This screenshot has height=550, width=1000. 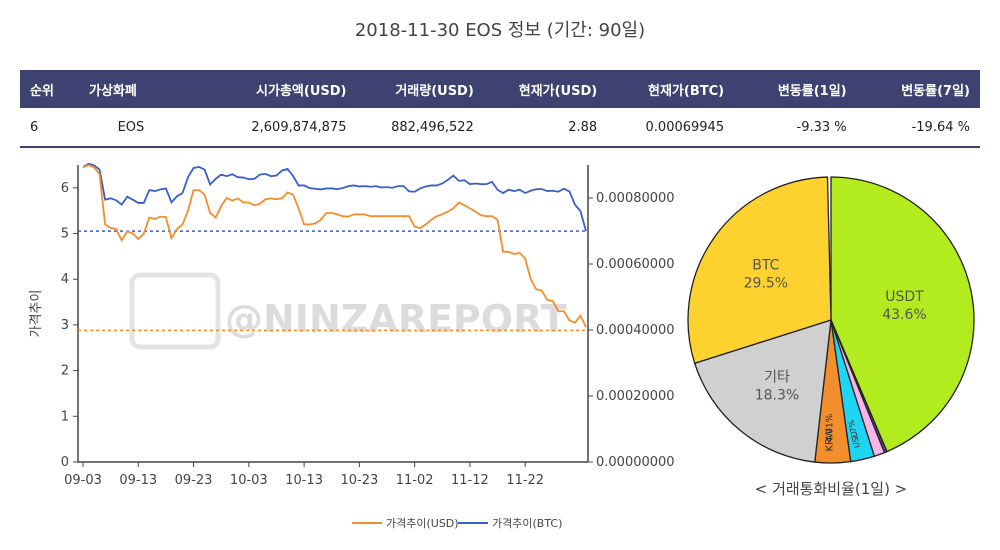 I want to click on x-tick-label: 10-13, so click(x=304, y=480).